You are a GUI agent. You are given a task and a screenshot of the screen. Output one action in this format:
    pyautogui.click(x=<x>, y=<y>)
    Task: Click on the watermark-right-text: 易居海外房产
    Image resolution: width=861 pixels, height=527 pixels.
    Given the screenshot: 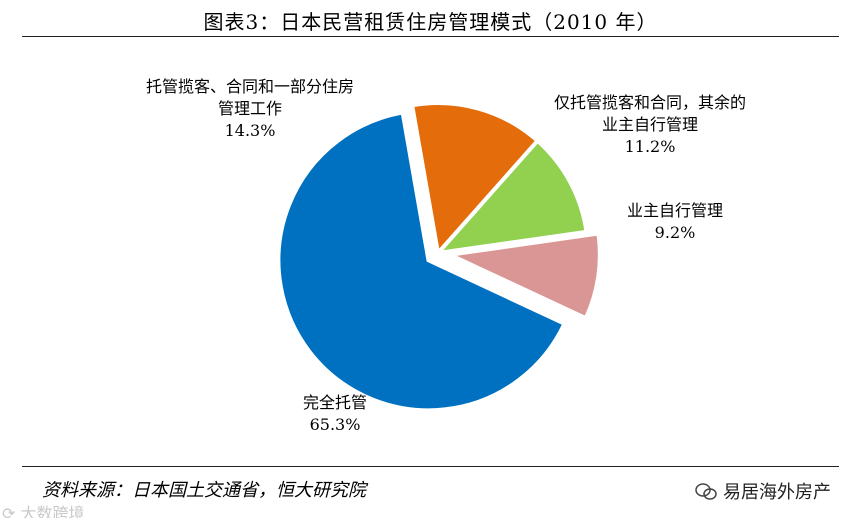 What is the action you would take?
    pyautogui.click(x=777, y=492)
    